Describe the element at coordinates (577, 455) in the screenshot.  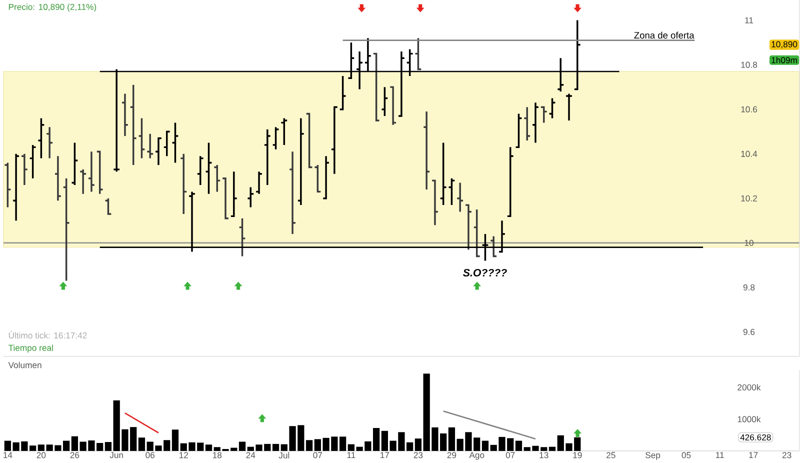
I see `x-tick-label: 19` at that location.